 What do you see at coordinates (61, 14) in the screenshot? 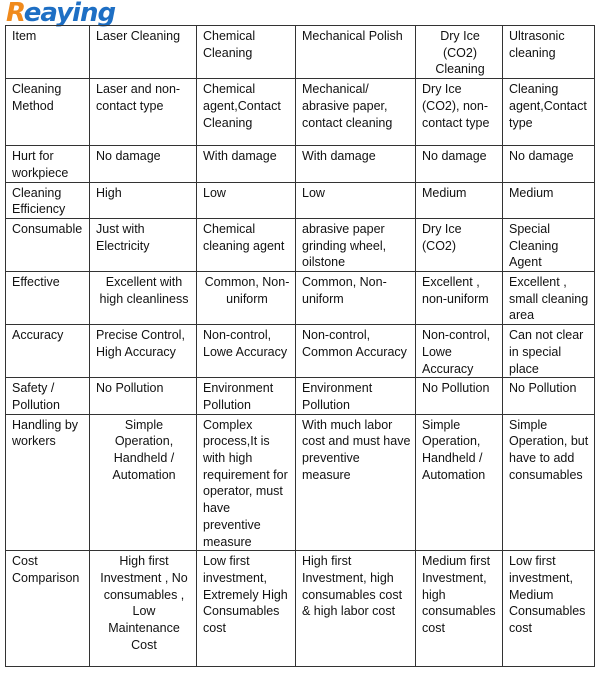
I see `reaying-logo: Reaying` at bounding box center [61, 14].